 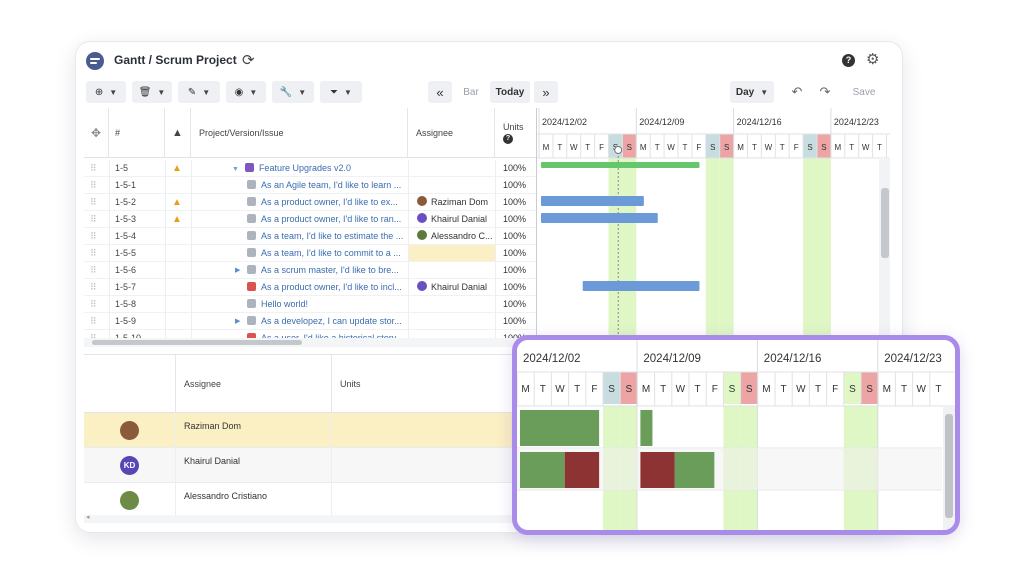 I want to click on resource-name: Alessandro Cristiano, so click(x=226, y=496).